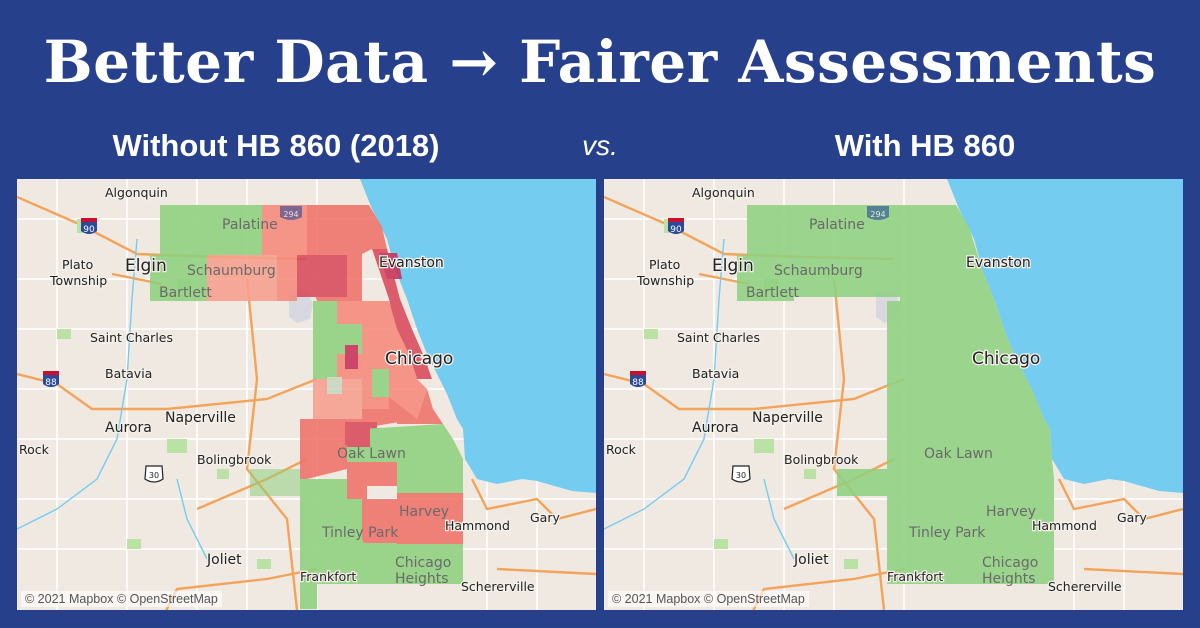 The image size is (1200, 628). What do you see at coordinates (600, 145) in the screenshot?
I see `subtitle-vs: vs.` at bounding box center [600, 145].